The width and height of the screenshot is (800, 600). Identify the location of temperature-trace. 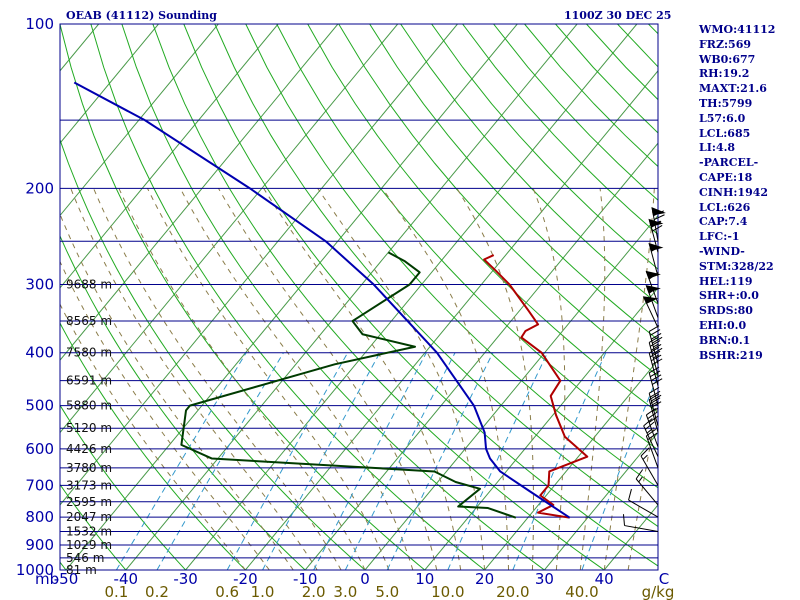
(536, 386).